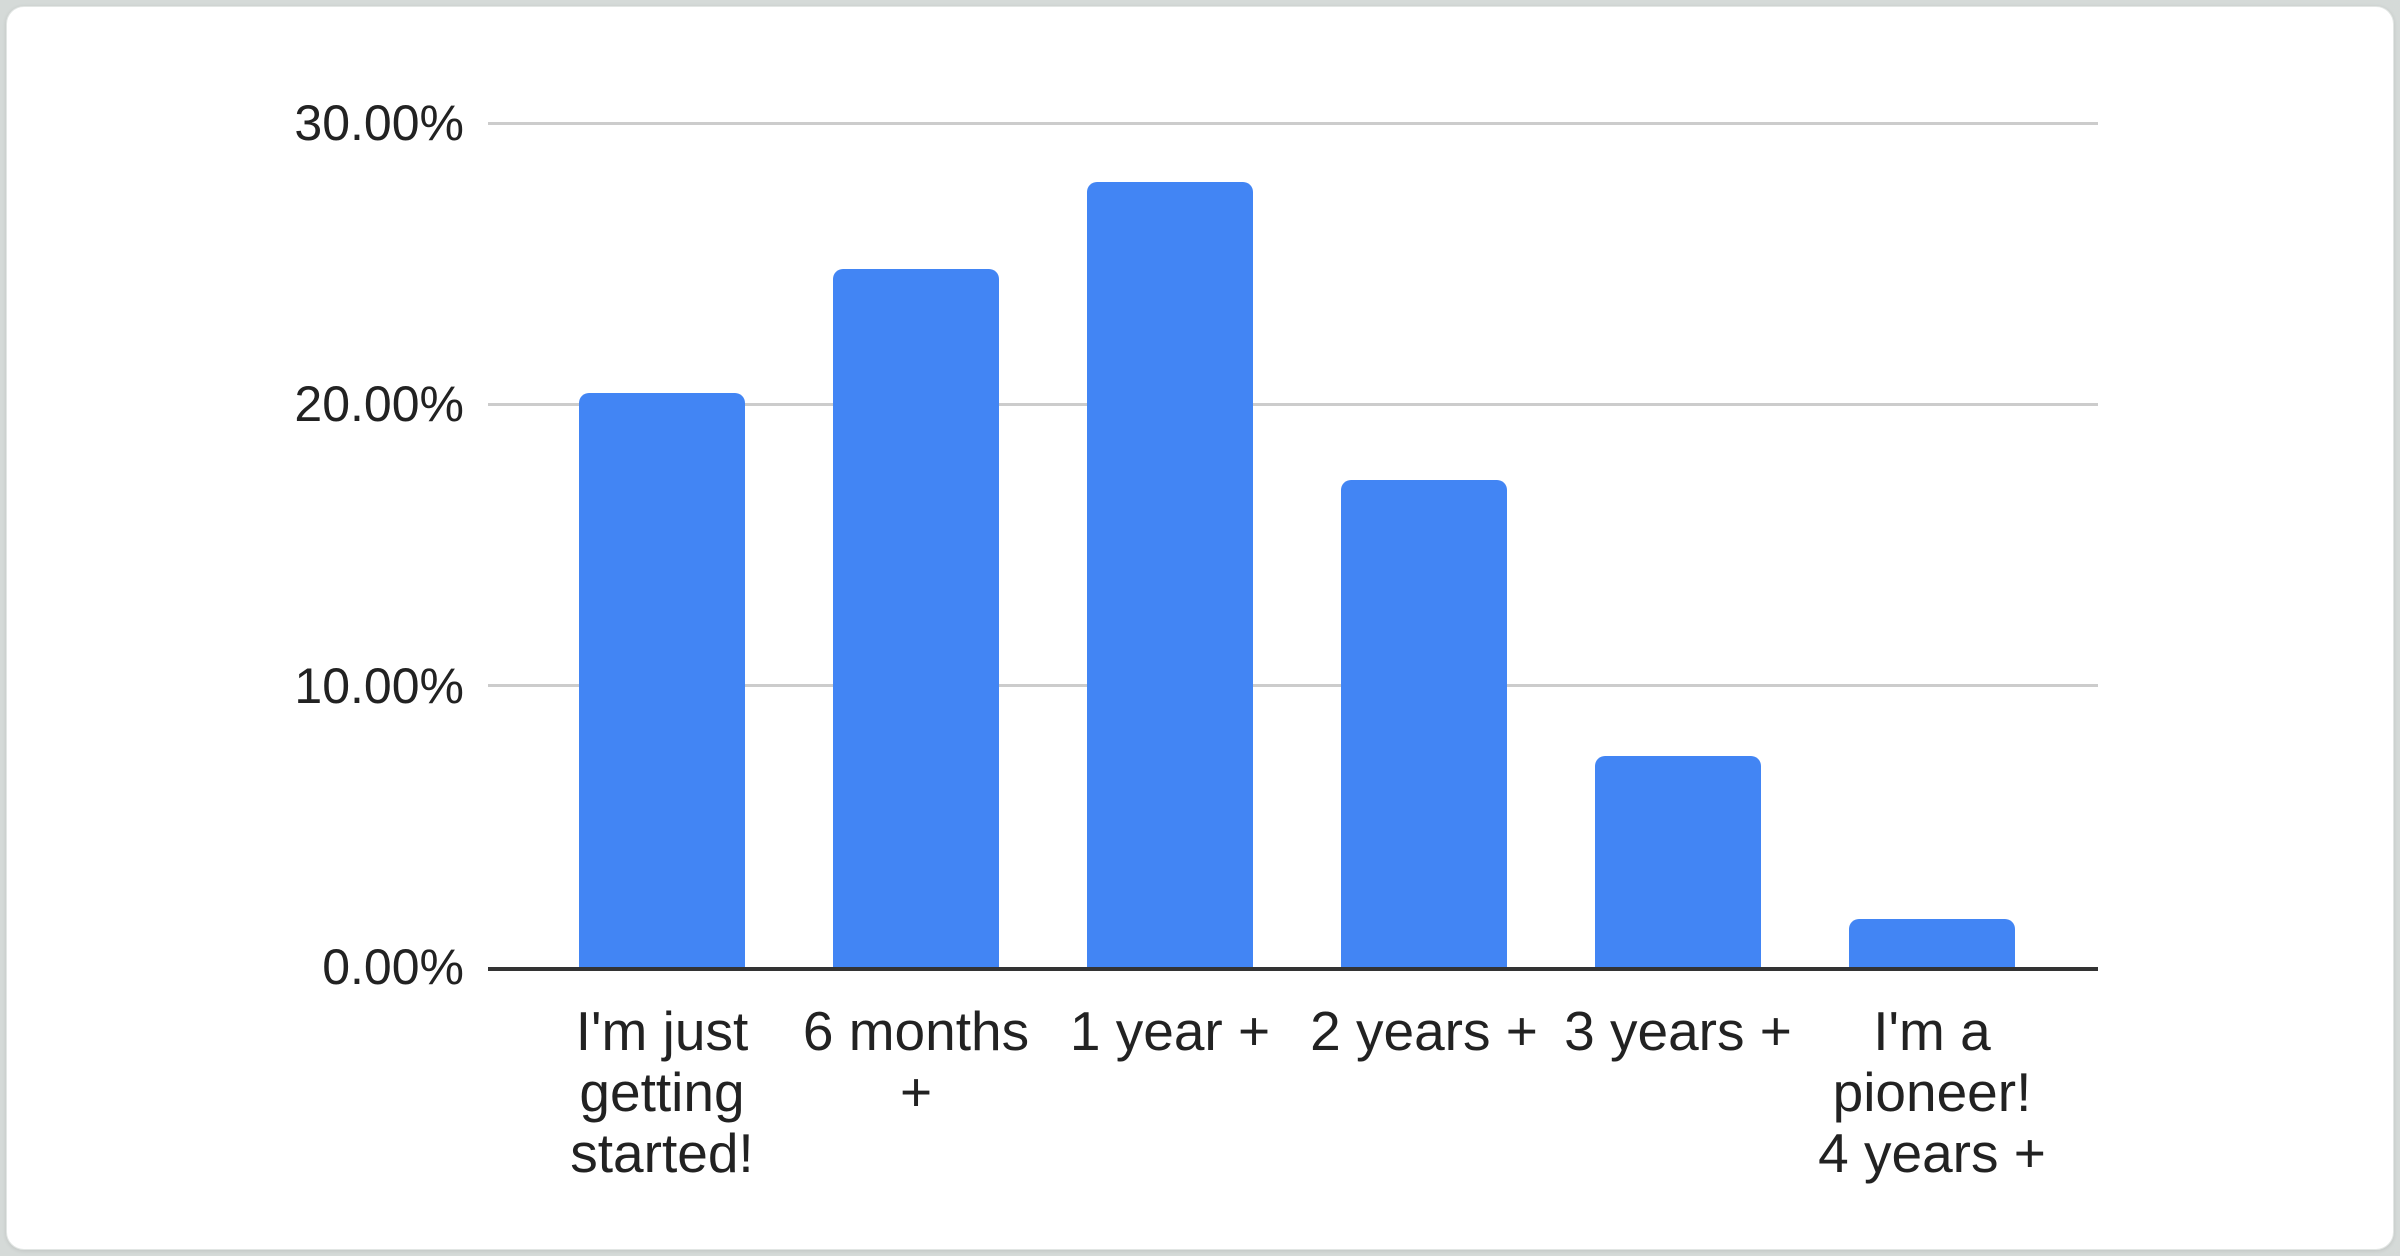 The image size is (2400, 1256). Describe the element at coordinates (379, 123) in the screenshot. I see `y-axis-tick-label: 30.00%` at that location.